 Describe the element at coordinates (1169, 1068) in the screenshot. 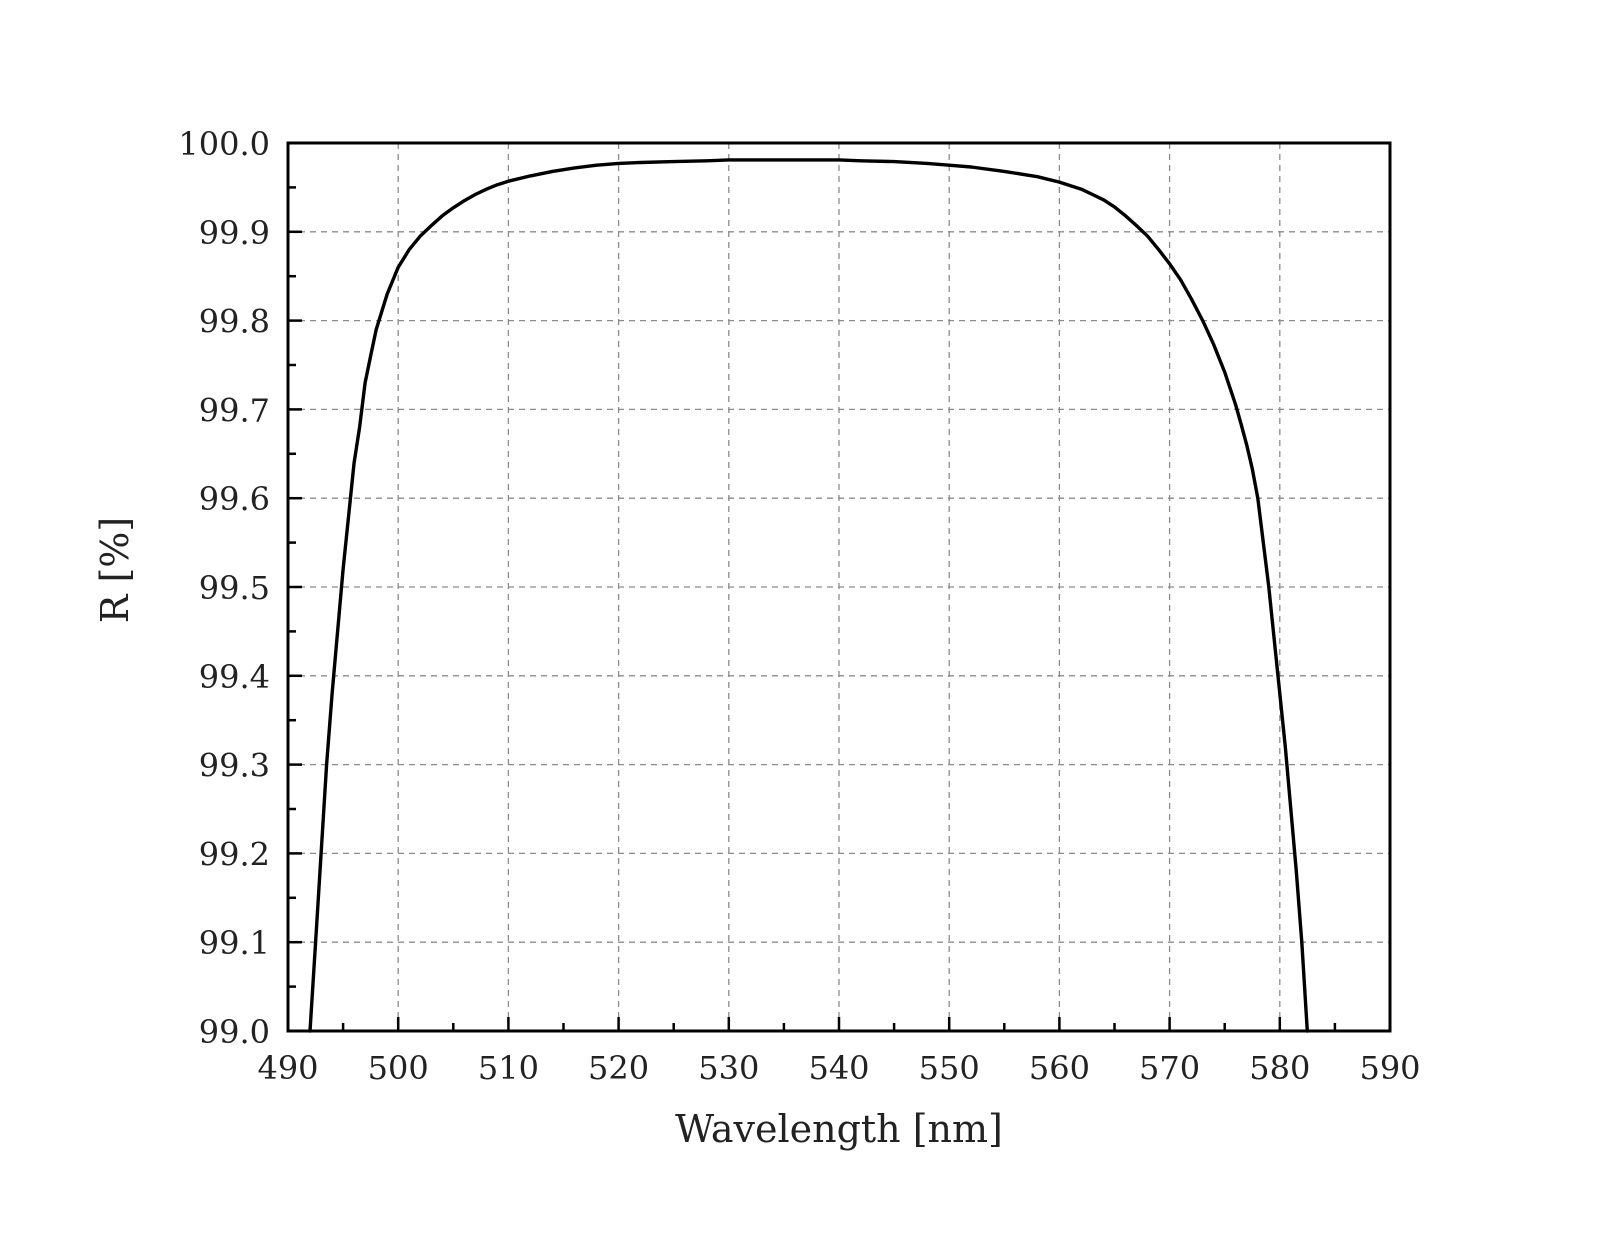

I see `x-tick-label: 570` at that location.